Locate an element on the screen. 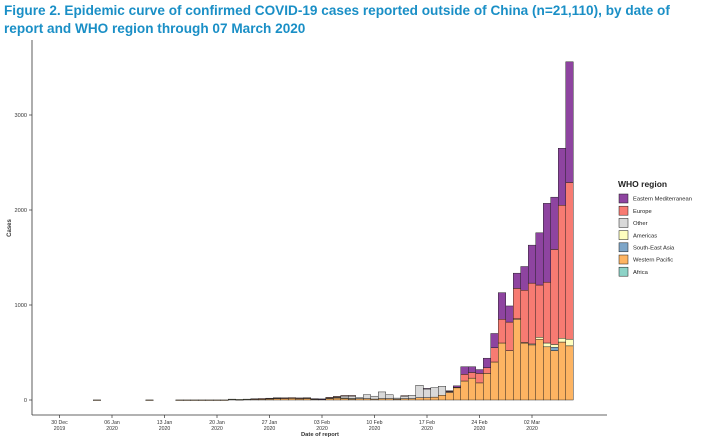 The image size is (707, 445). x-tick-label-line: 17 Feb is located at coordinates (427, 423).